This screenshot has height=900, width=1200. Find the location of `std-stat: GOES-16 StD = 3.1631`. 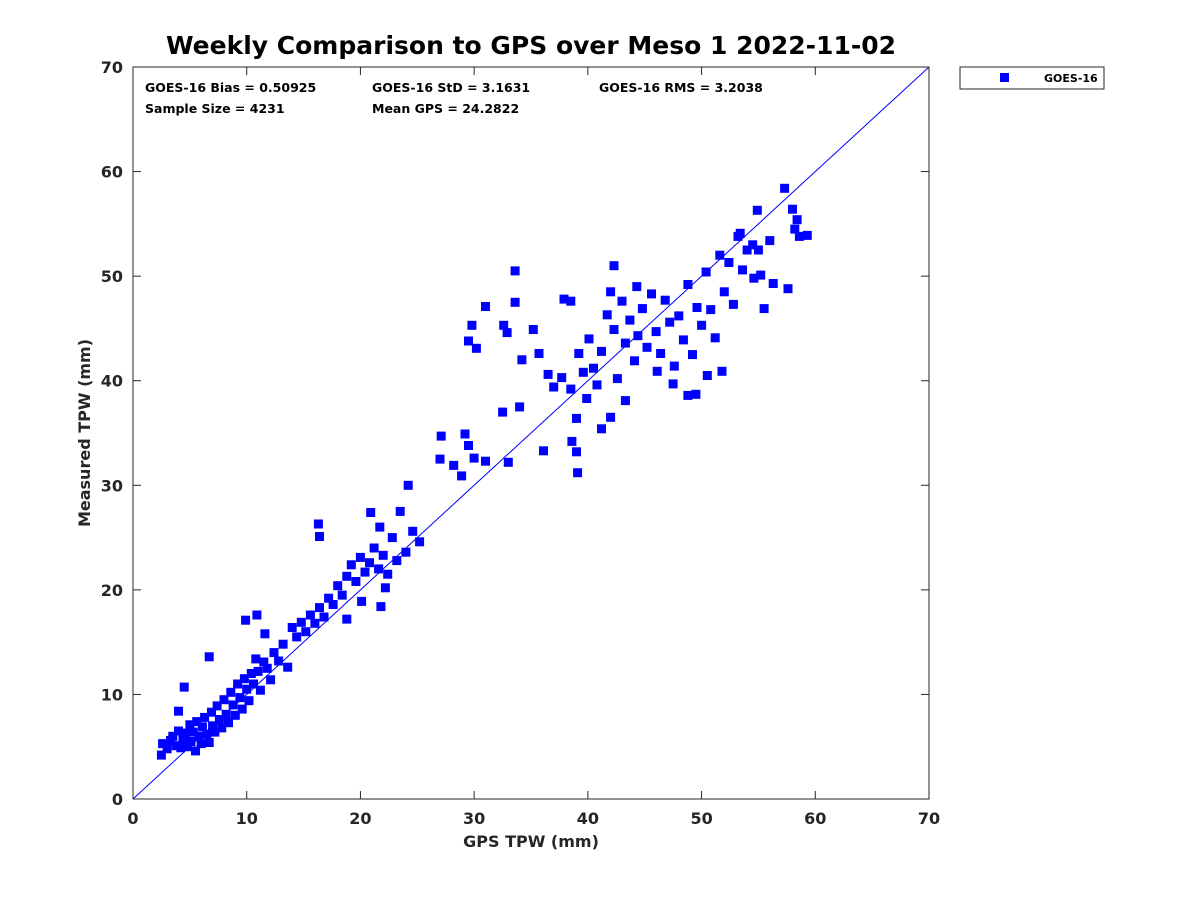

std-stat: GOES-16 StD = 3.1631 is located at coordinates (451, 87).